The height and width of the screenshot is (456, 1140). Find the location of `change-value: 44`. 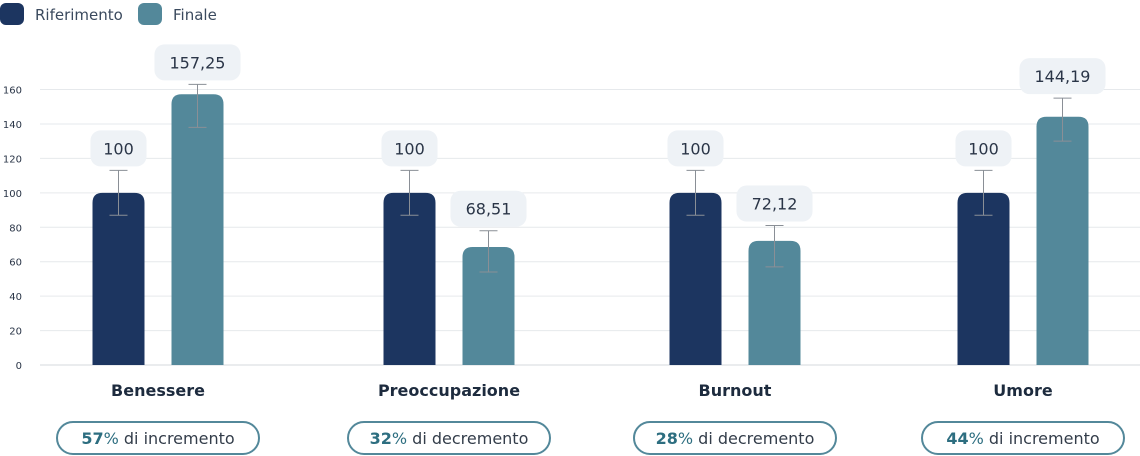

change-value: 44 is located at coordinates (957, 438).